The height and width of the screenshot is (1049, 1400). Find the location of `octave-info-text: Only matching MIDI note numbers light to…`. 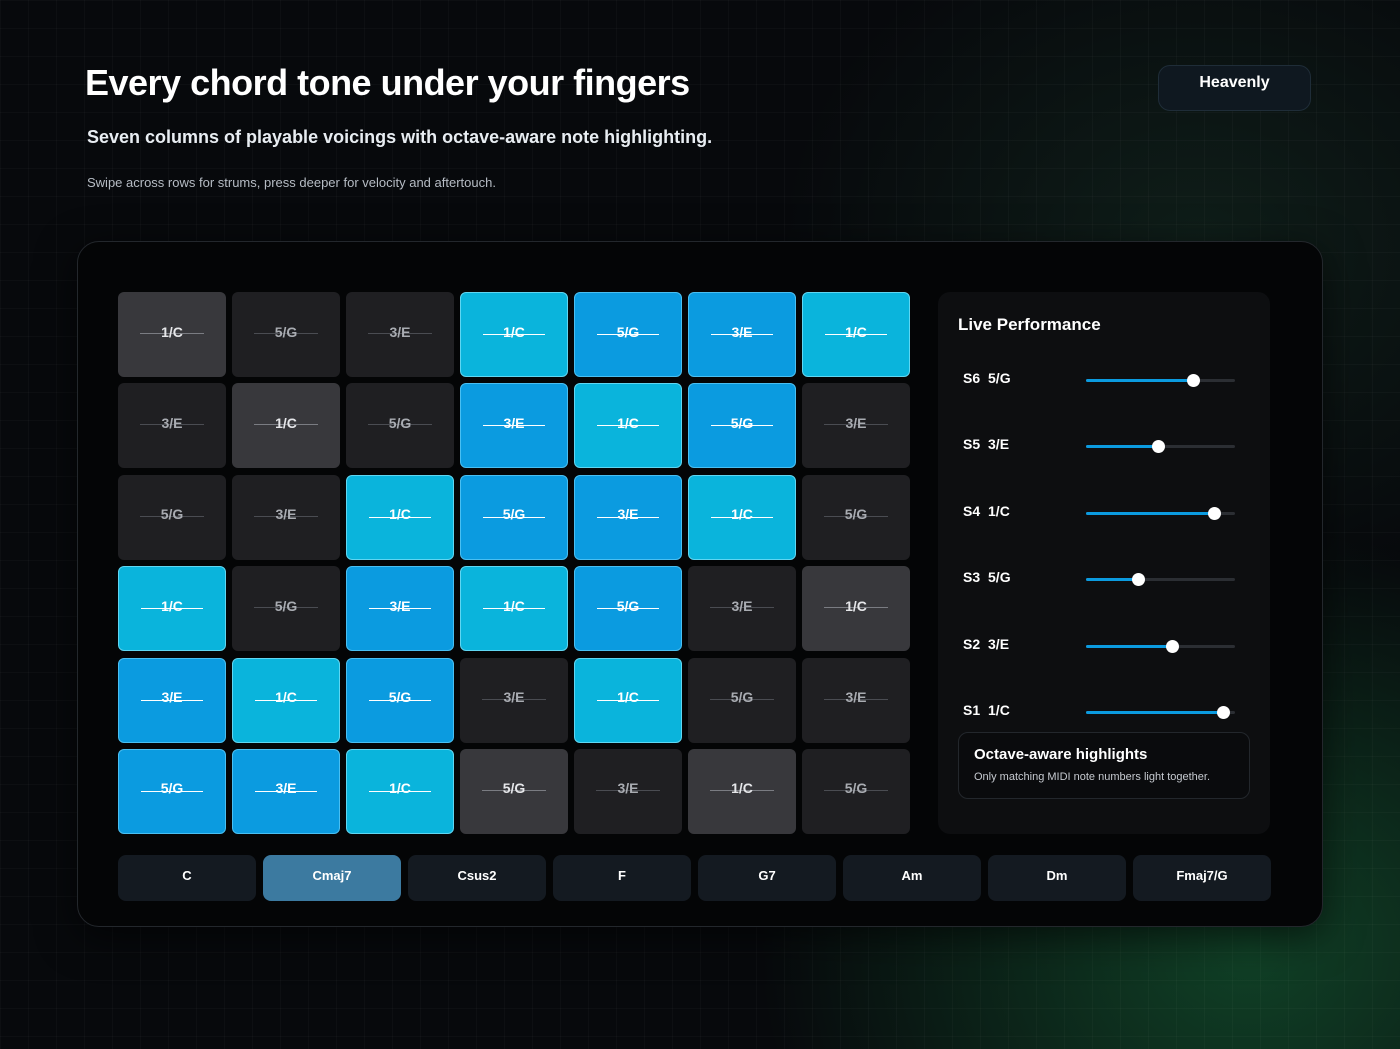

octave-info-text: Only matching MIDI note numbers light to… is located at coordinates (1092, 777).